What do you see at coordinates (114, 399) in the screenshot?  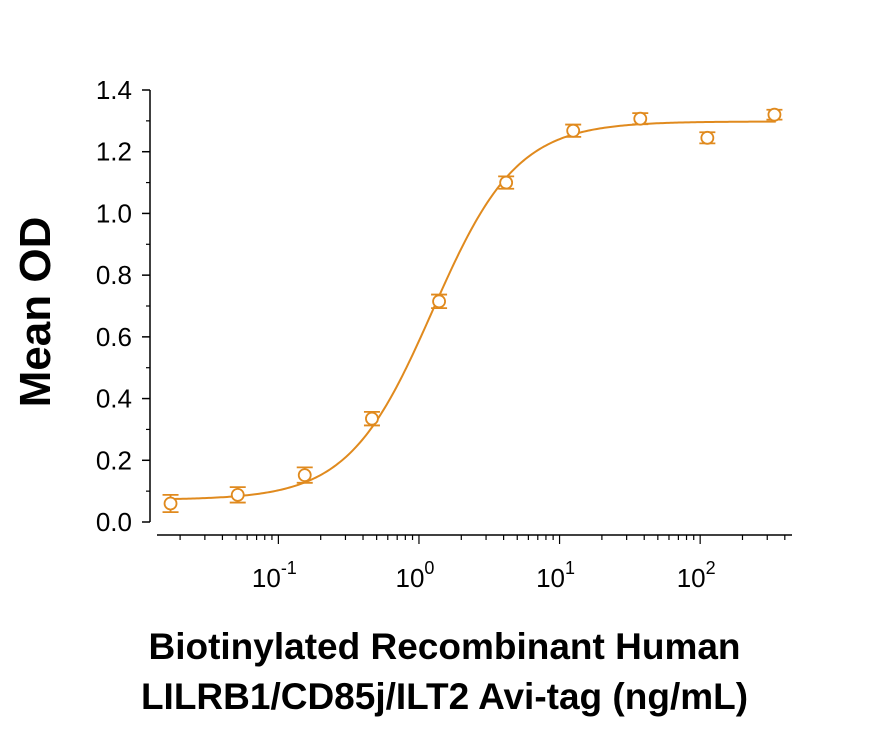 I see `y-tick-label: 0.4` at bounding box center [114, 399].